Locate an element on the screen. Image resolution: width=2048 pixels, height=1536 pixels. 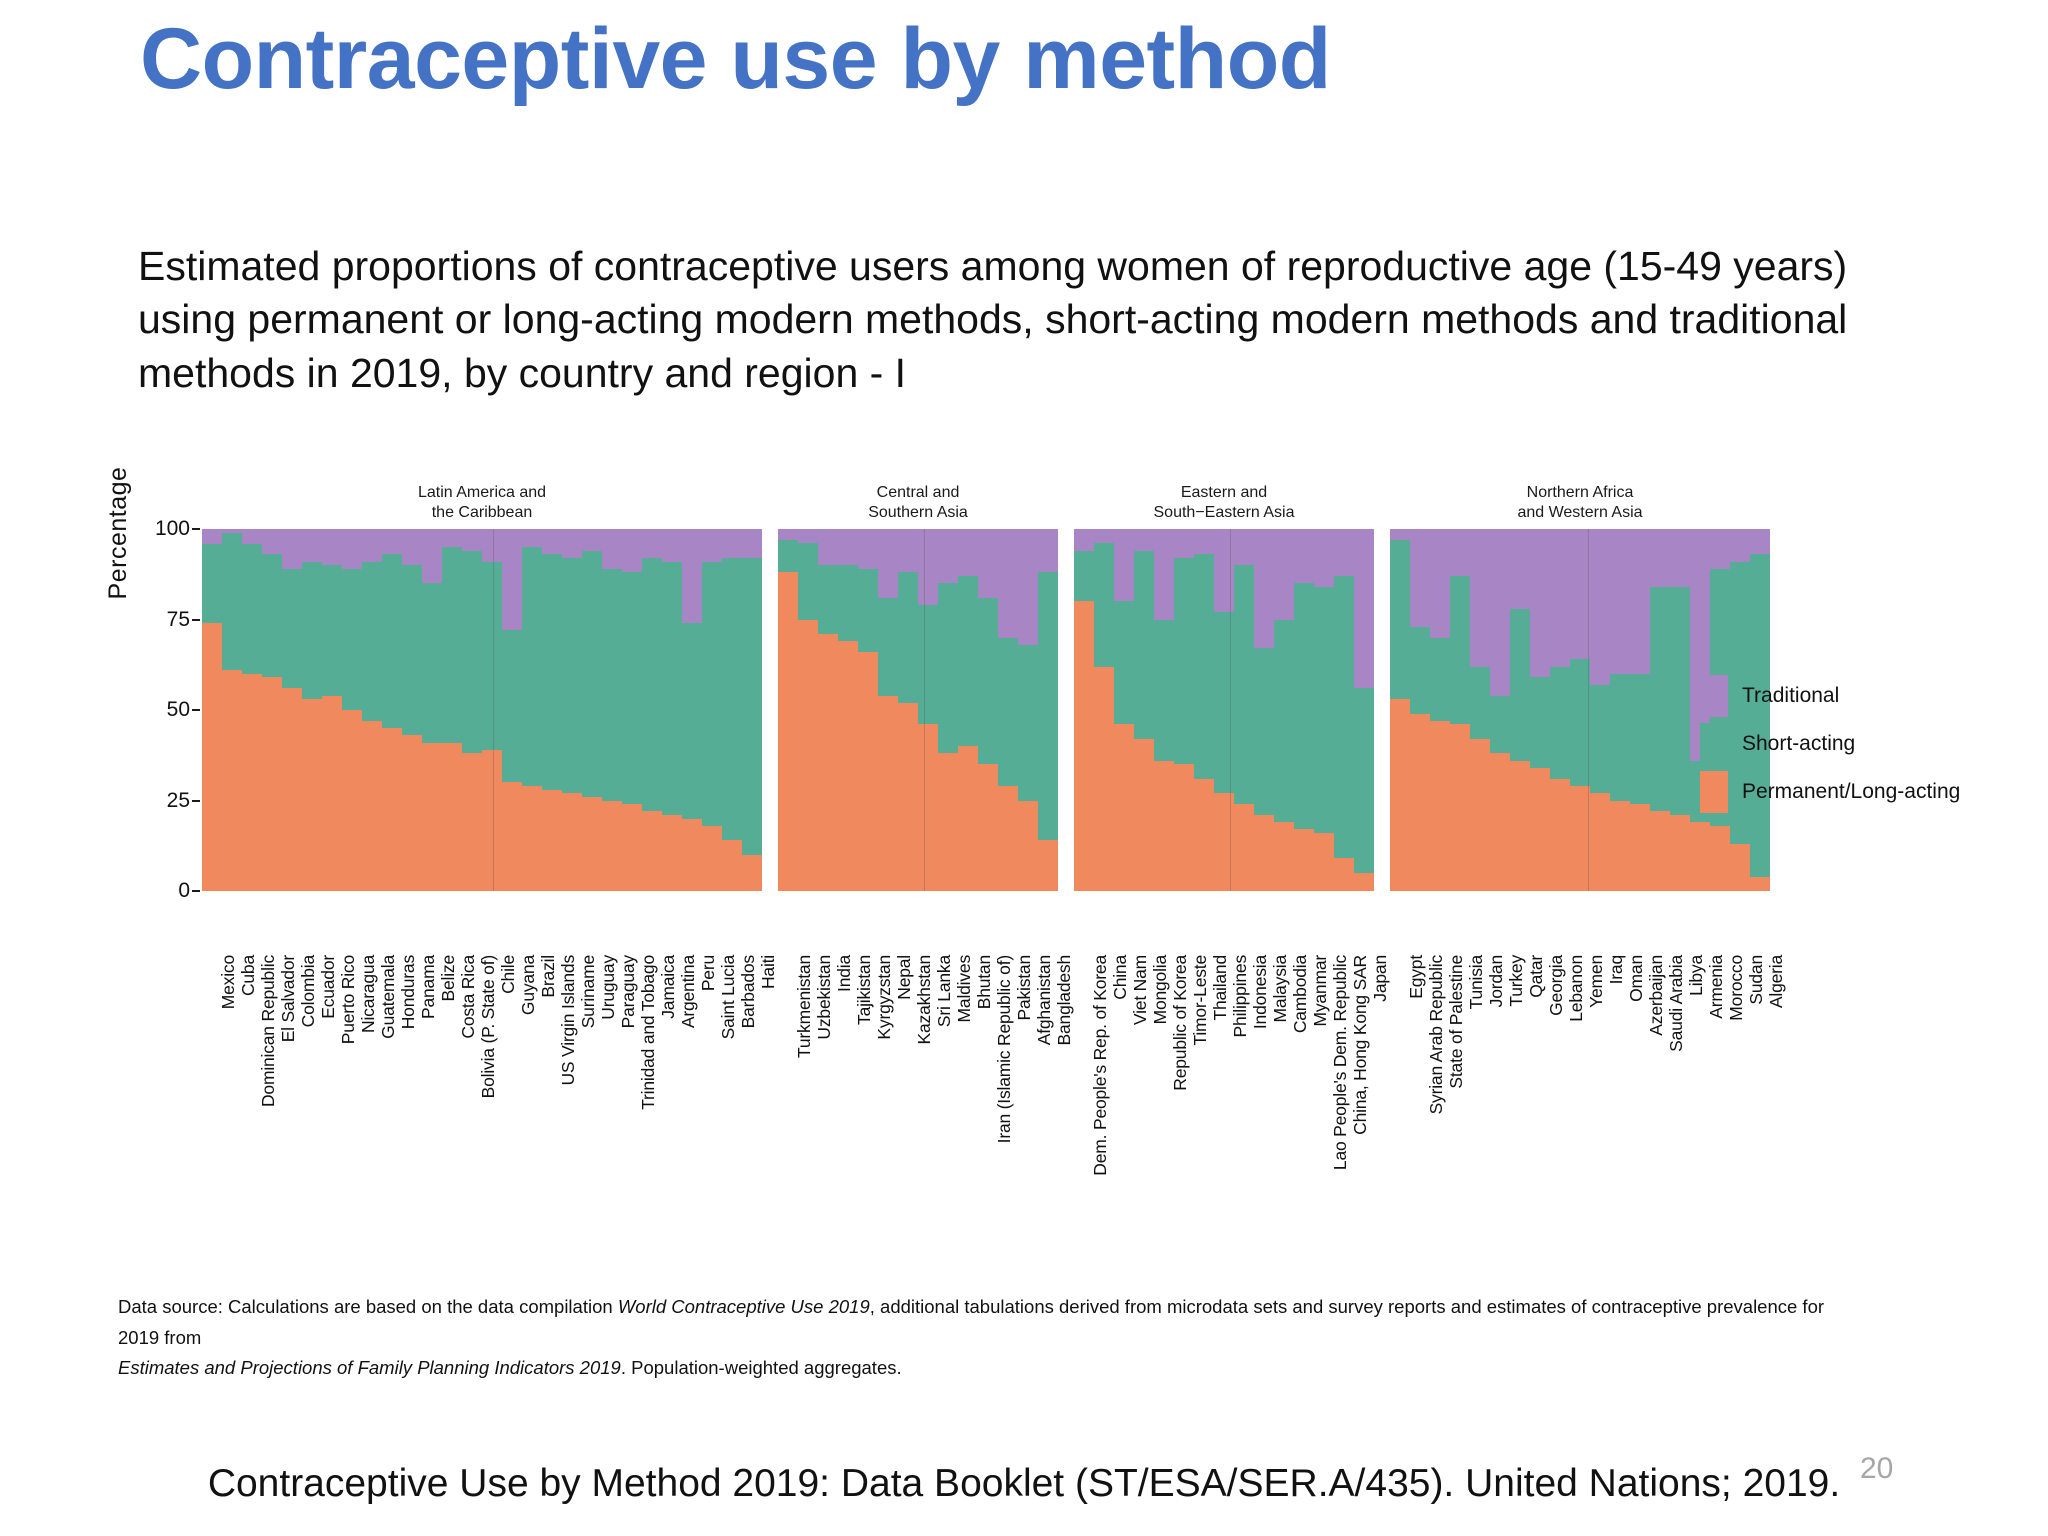
x-axis-label: Lebanon is located at coordinates (1575, 988).